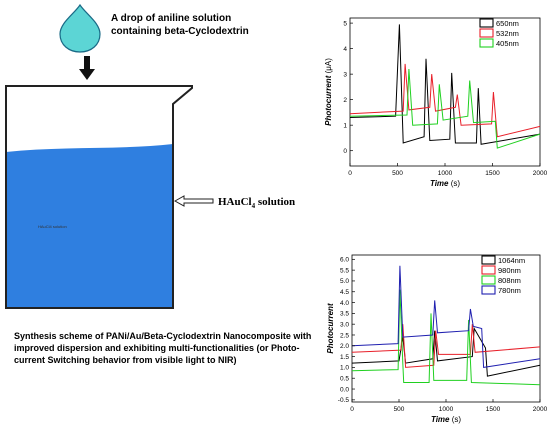  I want to click on y-tick-label: 3.5, so click(344, 314).